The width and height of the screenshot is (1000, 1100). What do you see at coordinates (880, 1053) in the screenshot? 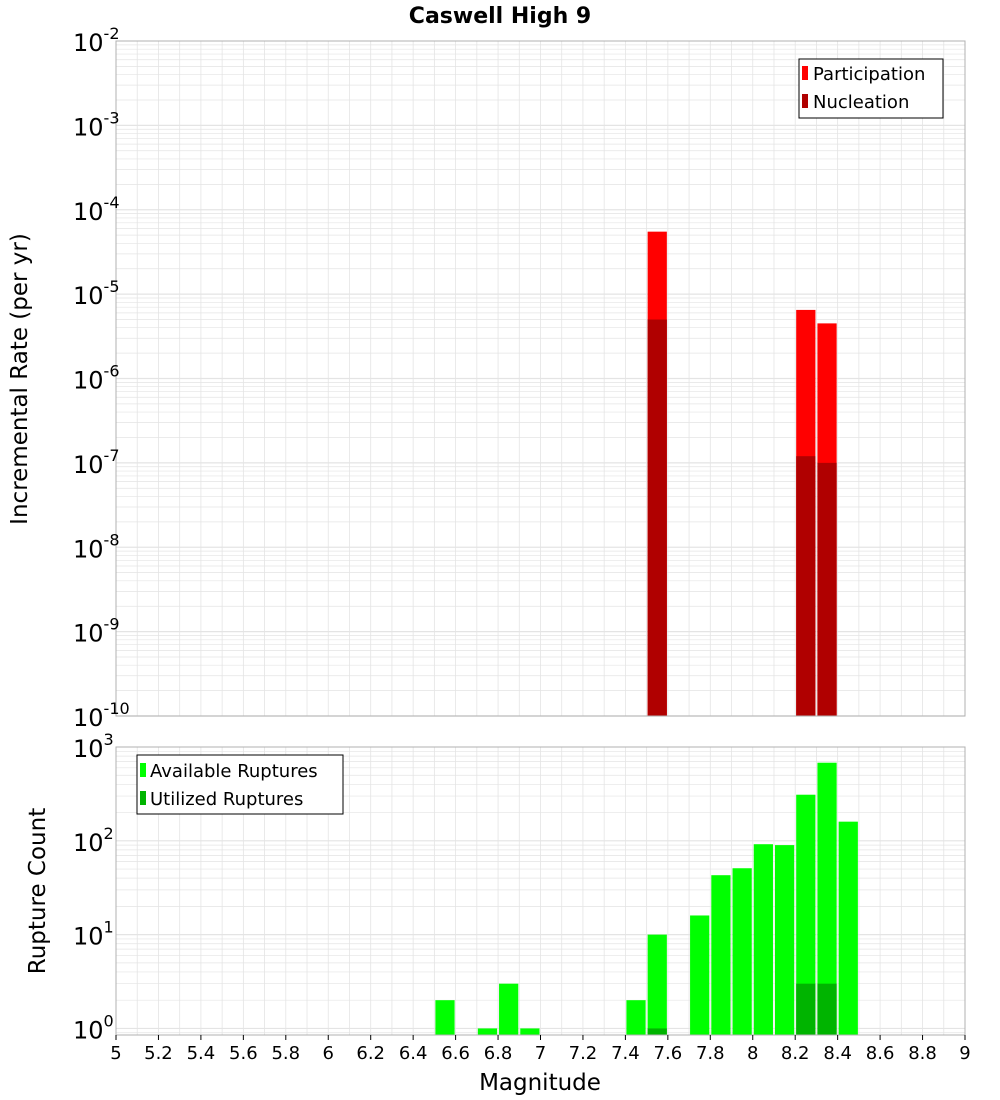
I see `x-tick-label: 8.6` at bounding box center [880, 1053].